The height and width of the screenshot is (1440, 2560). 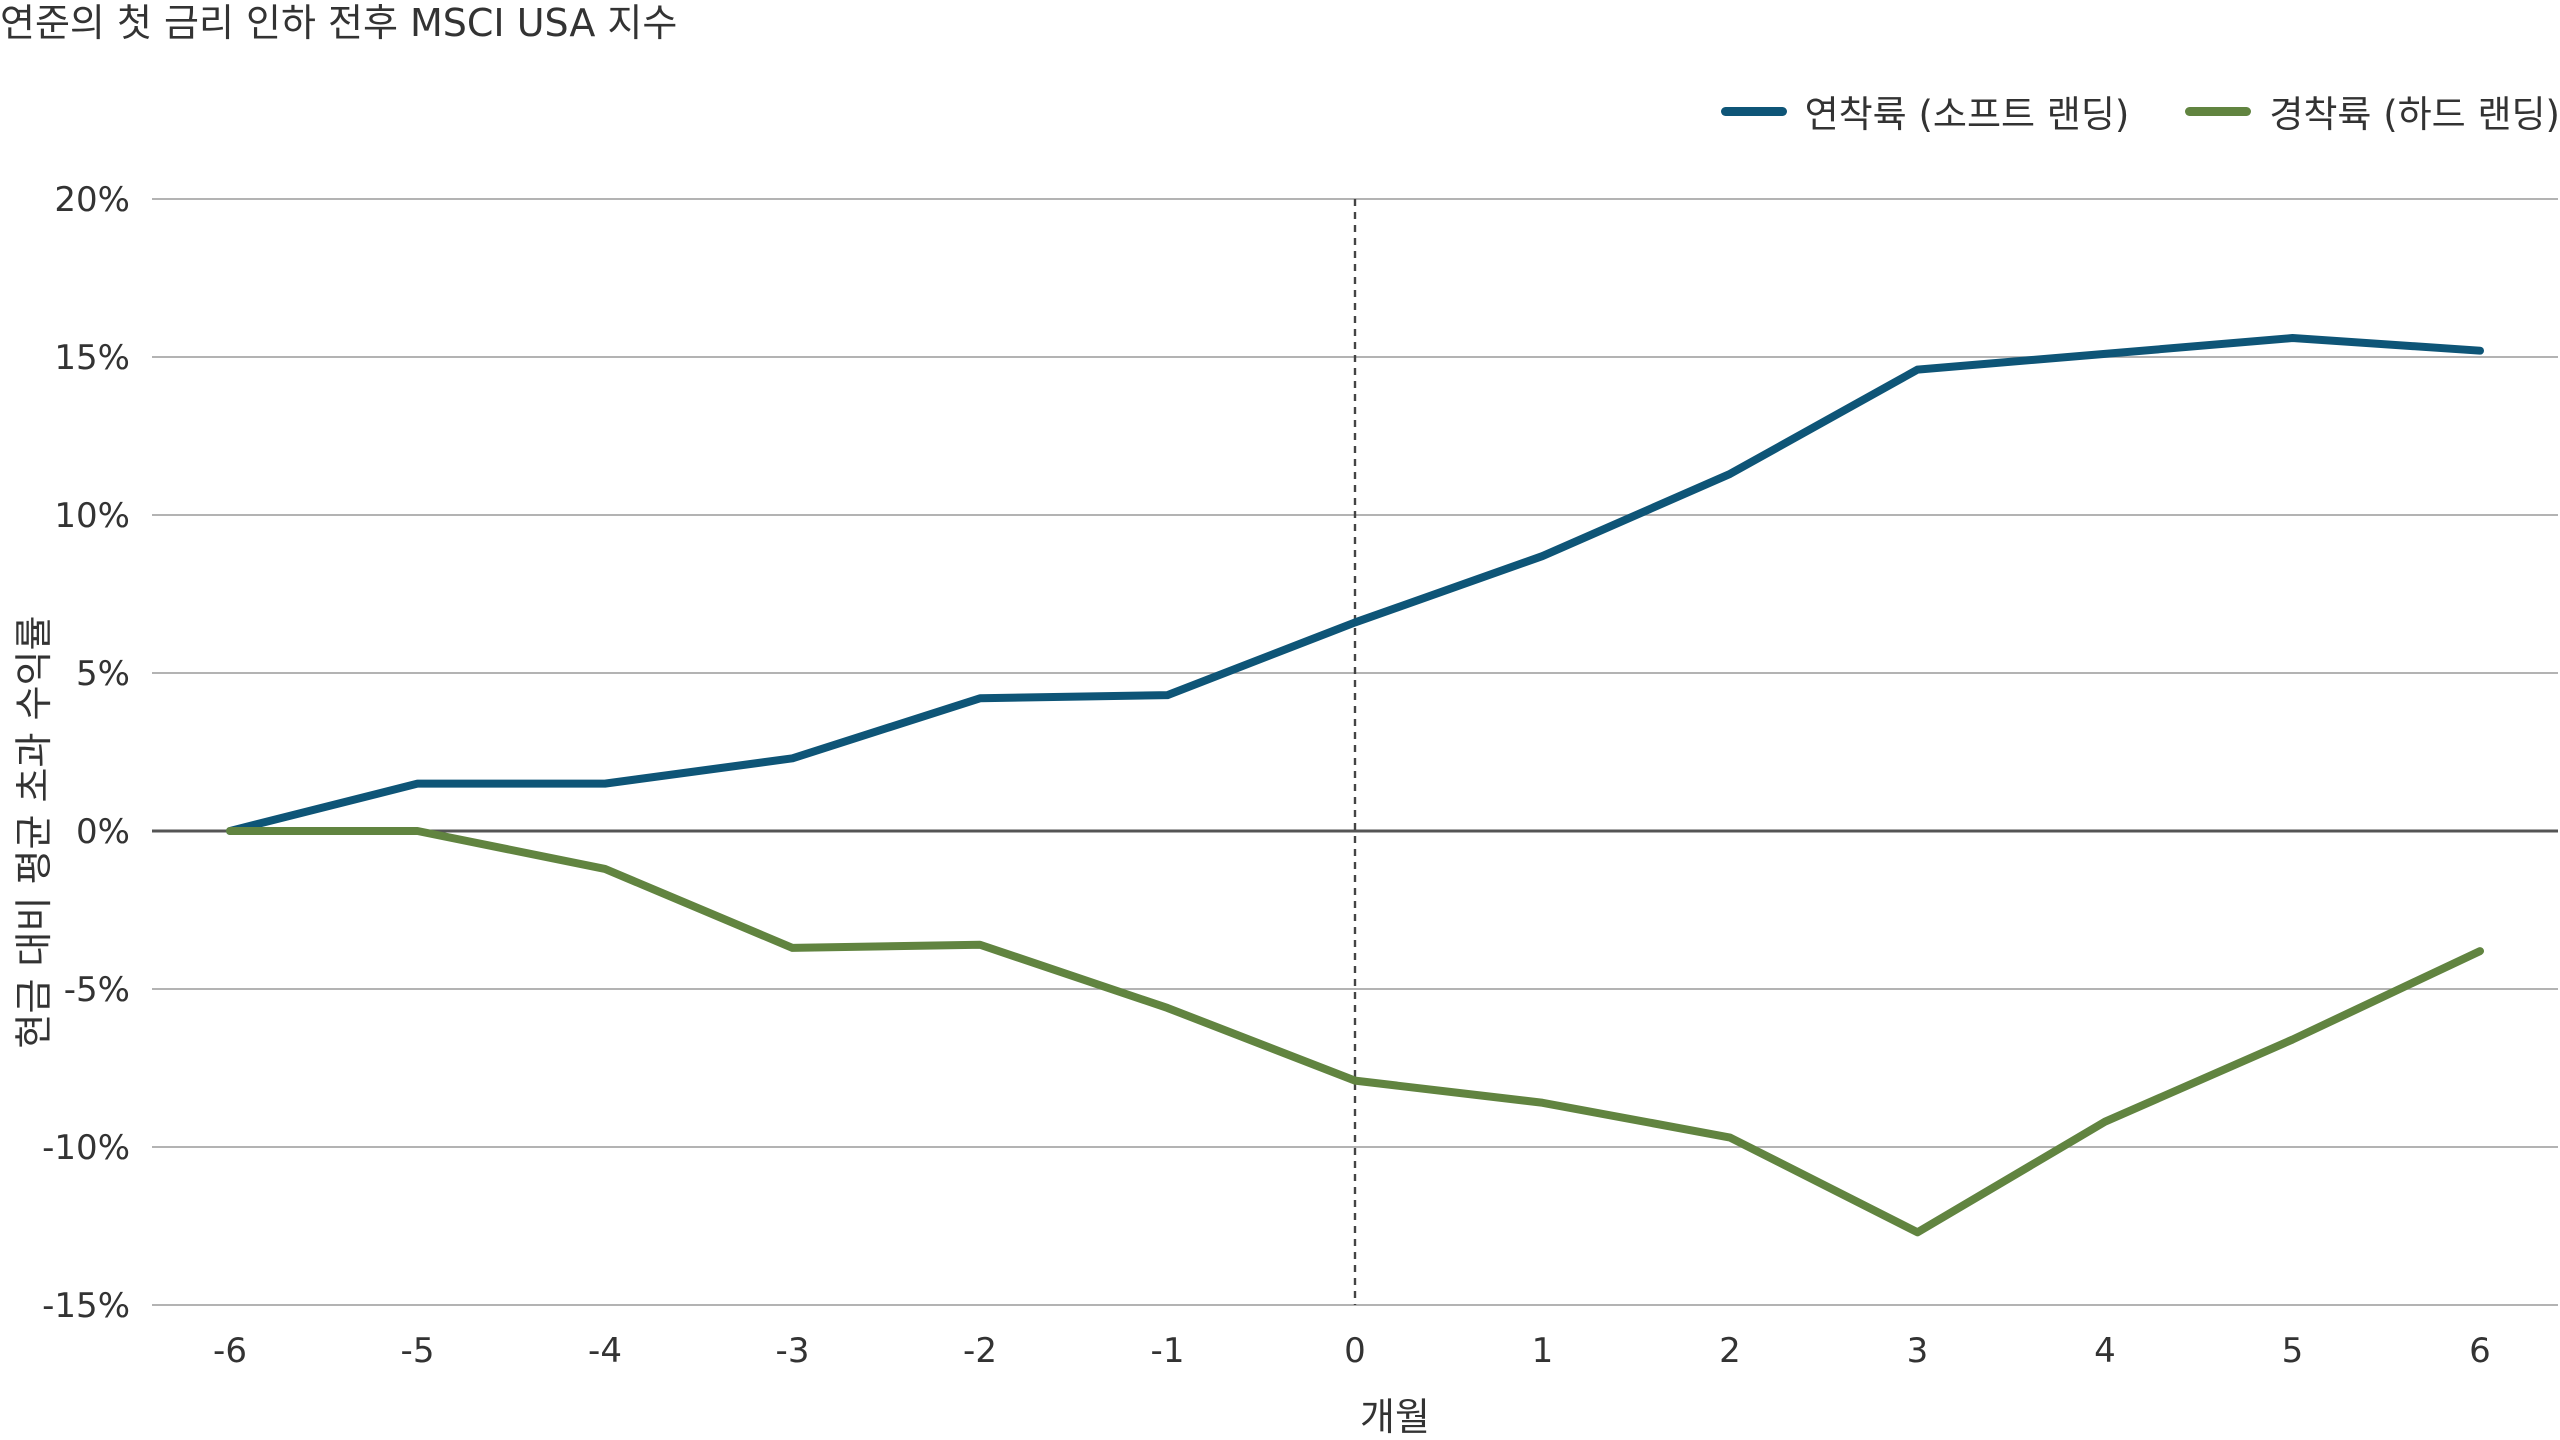 I want to click on x-tick-label: -2, so click(x=980, y=1351).